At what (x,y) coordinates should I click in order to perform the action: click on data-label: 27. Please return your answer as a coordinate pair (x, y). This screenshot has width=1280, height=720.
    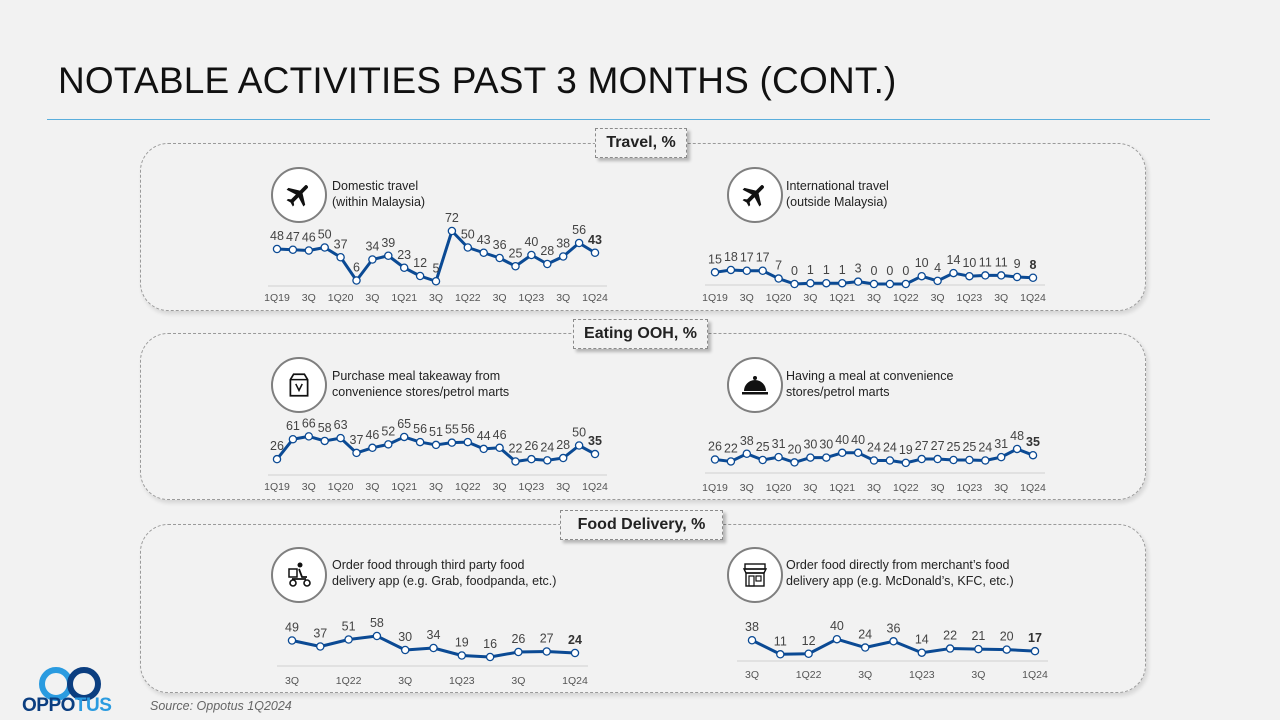
    Looking at the image, I should click on (547, 639).